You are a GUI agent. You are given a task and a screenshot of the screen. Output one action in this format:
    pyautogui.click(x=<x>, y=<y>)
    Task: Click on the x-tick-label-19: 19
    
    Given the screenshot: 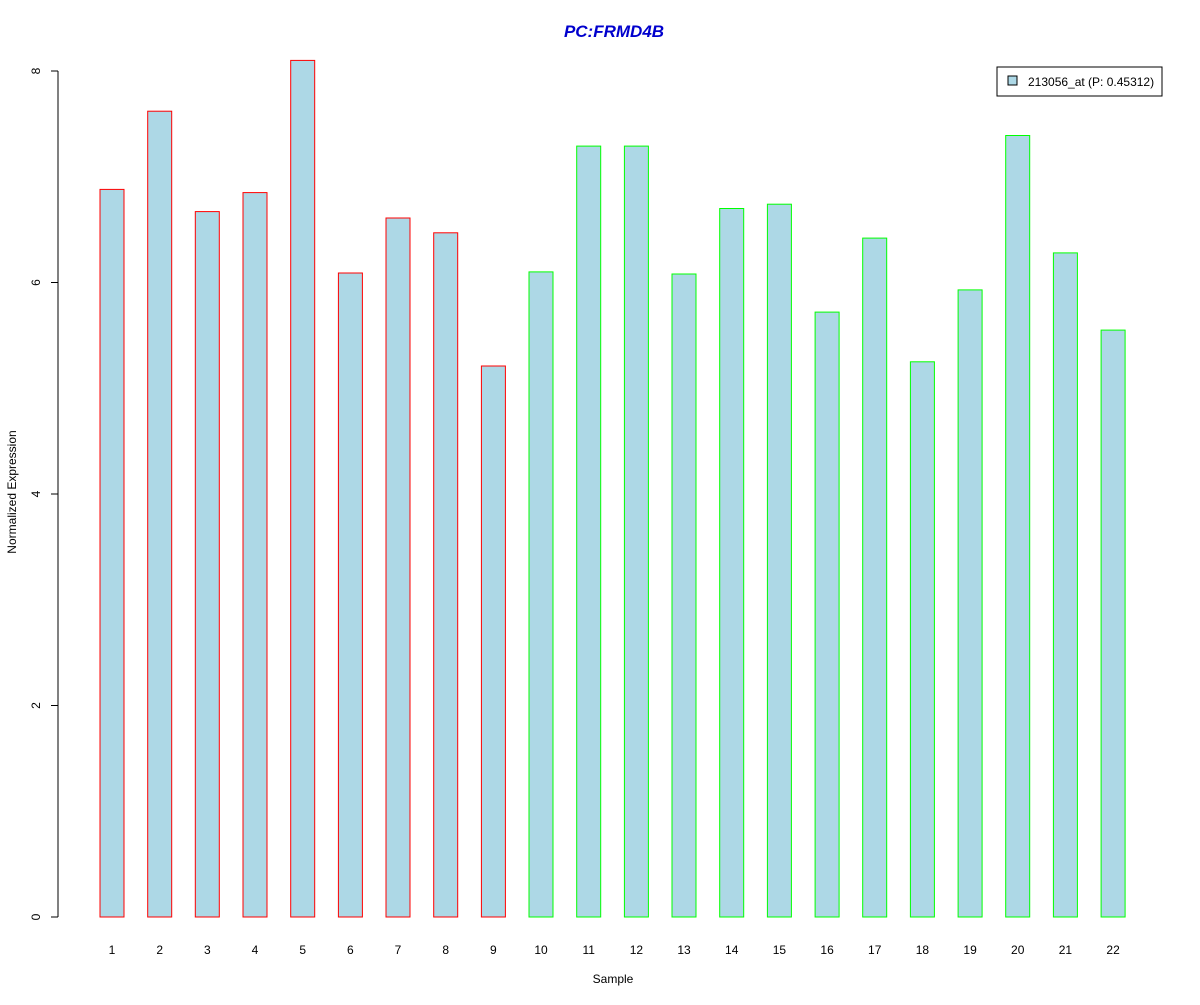 What is the action you would take?
    pyautogui.click(x=970, y=950)
    